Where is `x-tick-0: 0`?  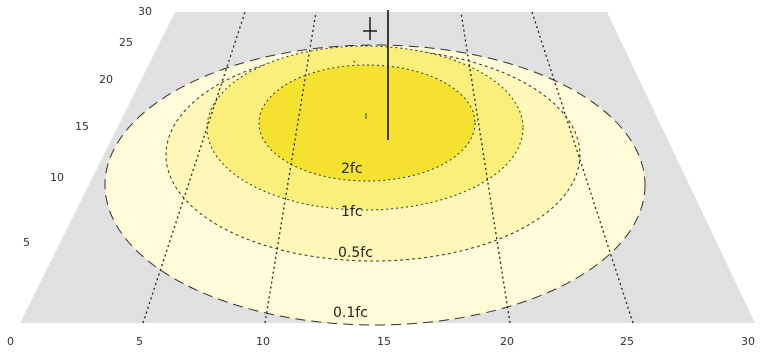
x-tick-0: 0 is located at coordinates (10, 341).